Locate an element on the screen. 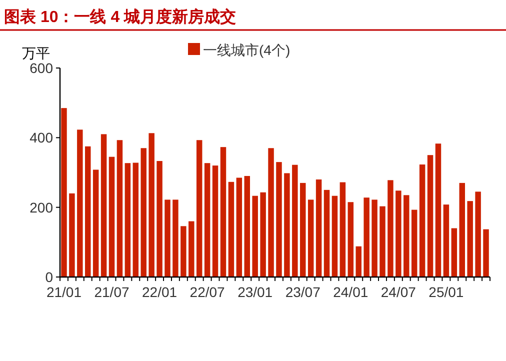 The height and width of the screenshot is (361, 506). x-tick-label: 21/01 is located at coordinates (64, 292).